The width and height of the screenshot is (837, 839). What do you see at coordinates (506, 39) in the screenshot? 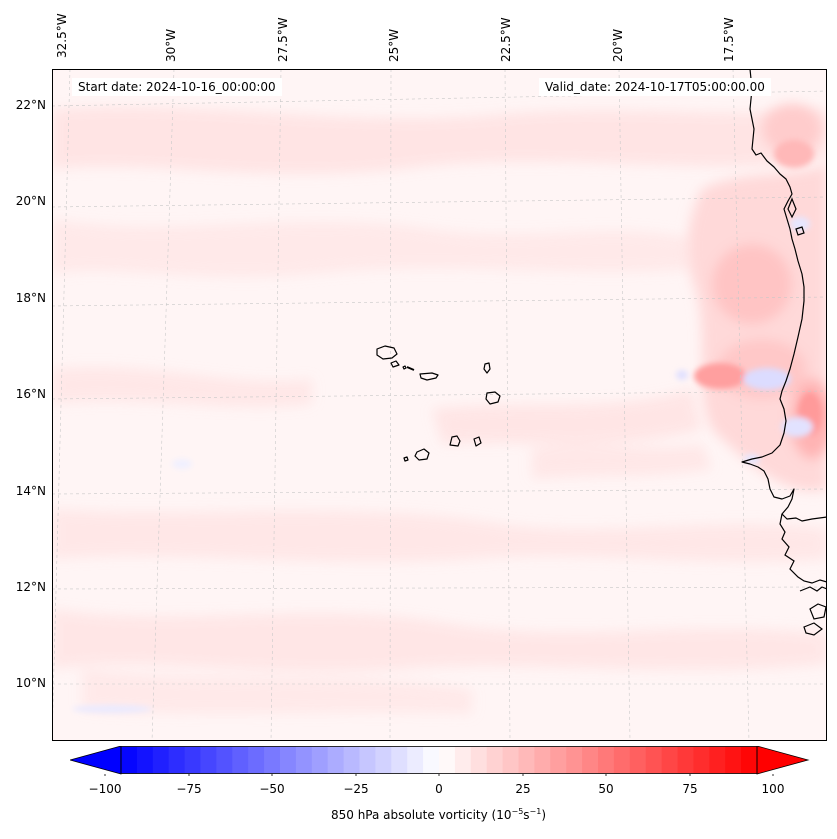
I see `lon-label-22-5w: 22.5°W` at bounding box center [506, 39].